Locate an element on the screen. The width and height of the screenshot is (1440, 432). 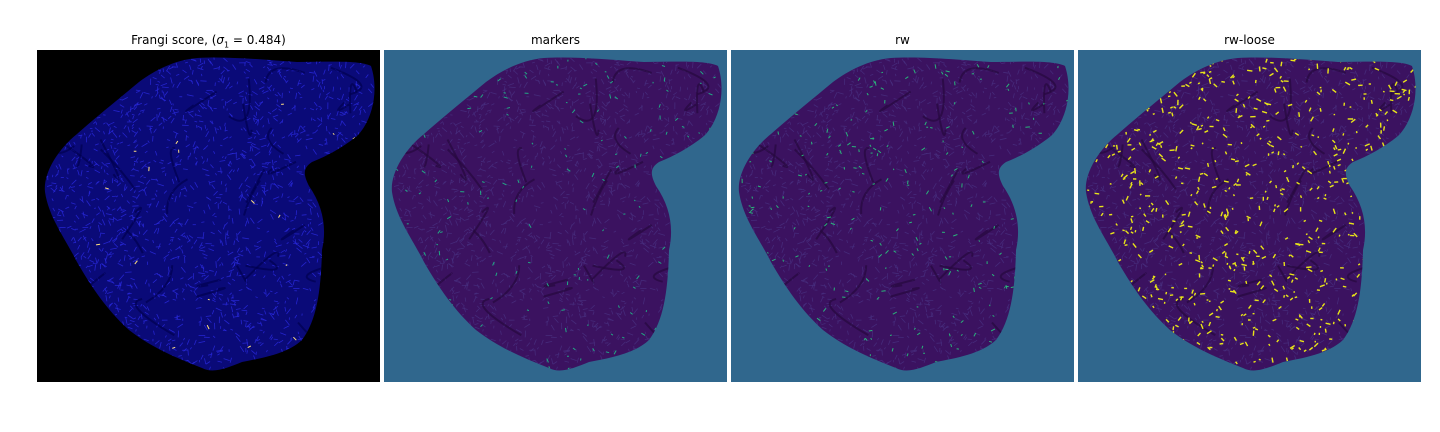
sigma-symbol: σ is located at coordinates (220, 40).